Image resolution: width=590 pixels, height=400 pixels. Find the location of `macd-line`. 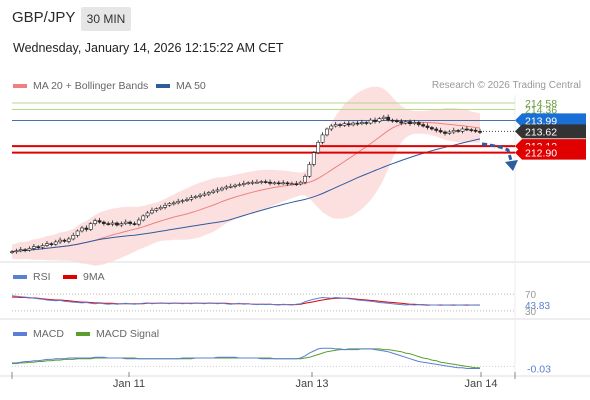

macd-line is located at coordinates (246, 358).